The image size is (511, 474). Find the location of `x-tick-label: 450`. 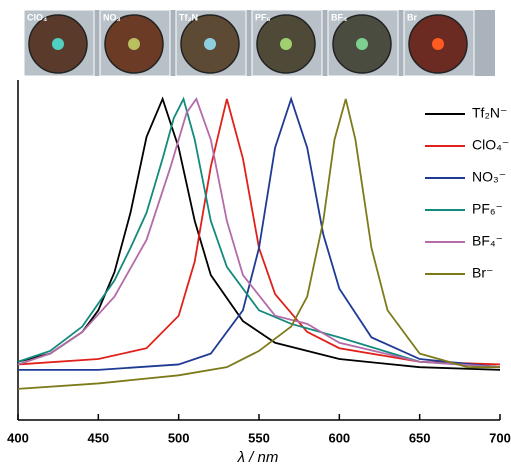

x-tick-label: 450 is located at coordinates (98, 437).